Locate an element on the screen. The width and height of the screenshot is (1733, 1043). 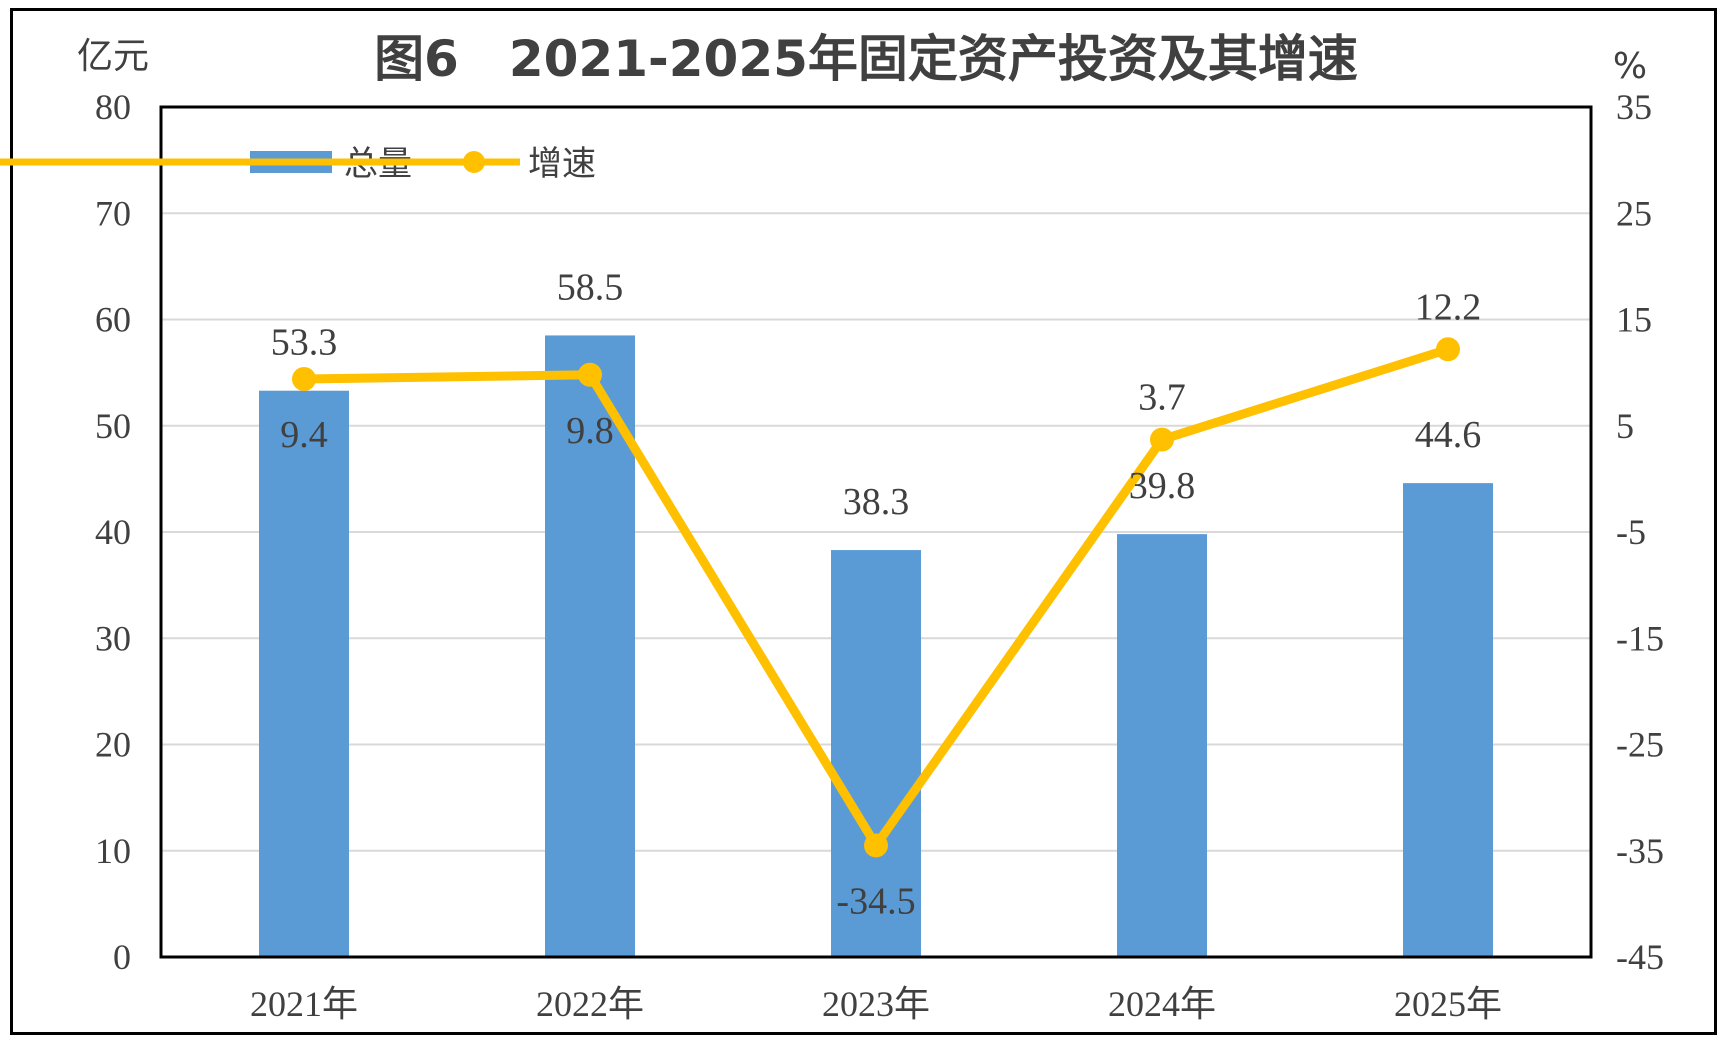
left-tick-label: 40 is located at coordinates (113, 532).